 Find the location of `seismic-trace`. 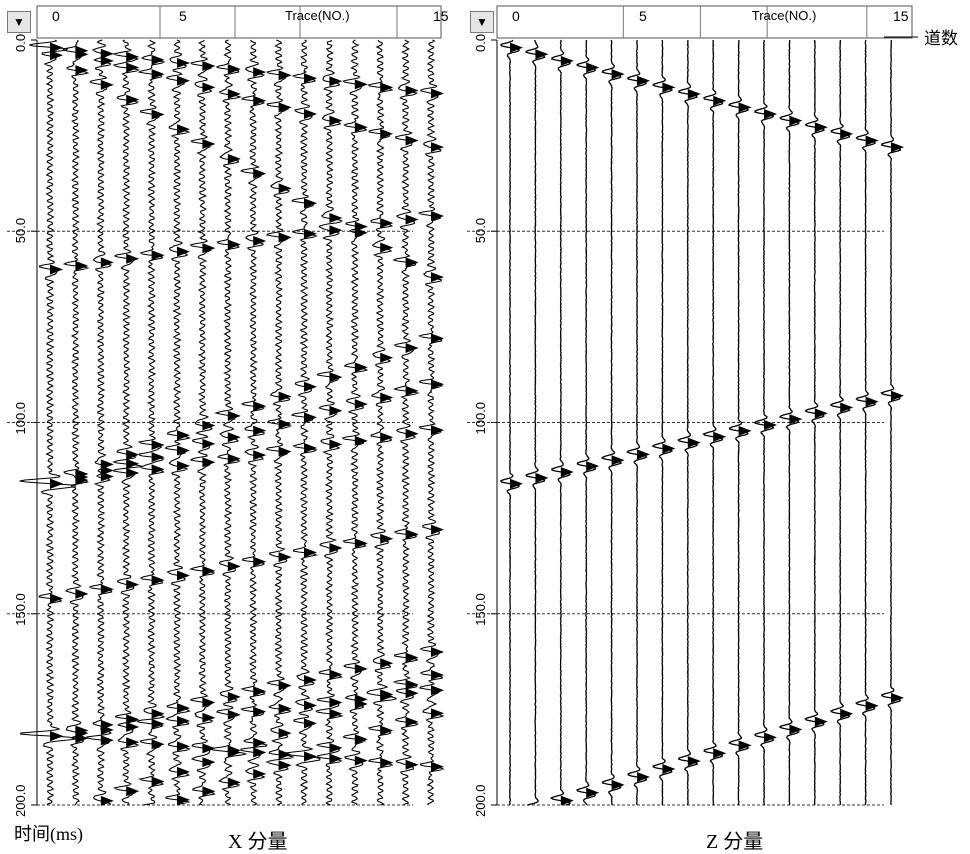

seismic-trace is located at coordinates (890, 422).